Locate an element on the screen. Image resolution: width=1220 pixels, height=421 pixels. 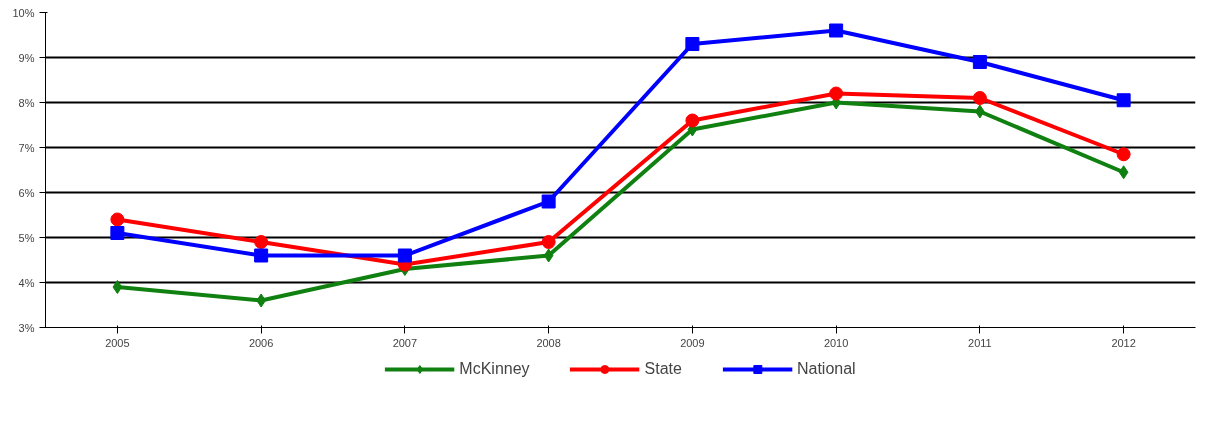
y-tick-label: 4% is located at coordinates (26, 282).